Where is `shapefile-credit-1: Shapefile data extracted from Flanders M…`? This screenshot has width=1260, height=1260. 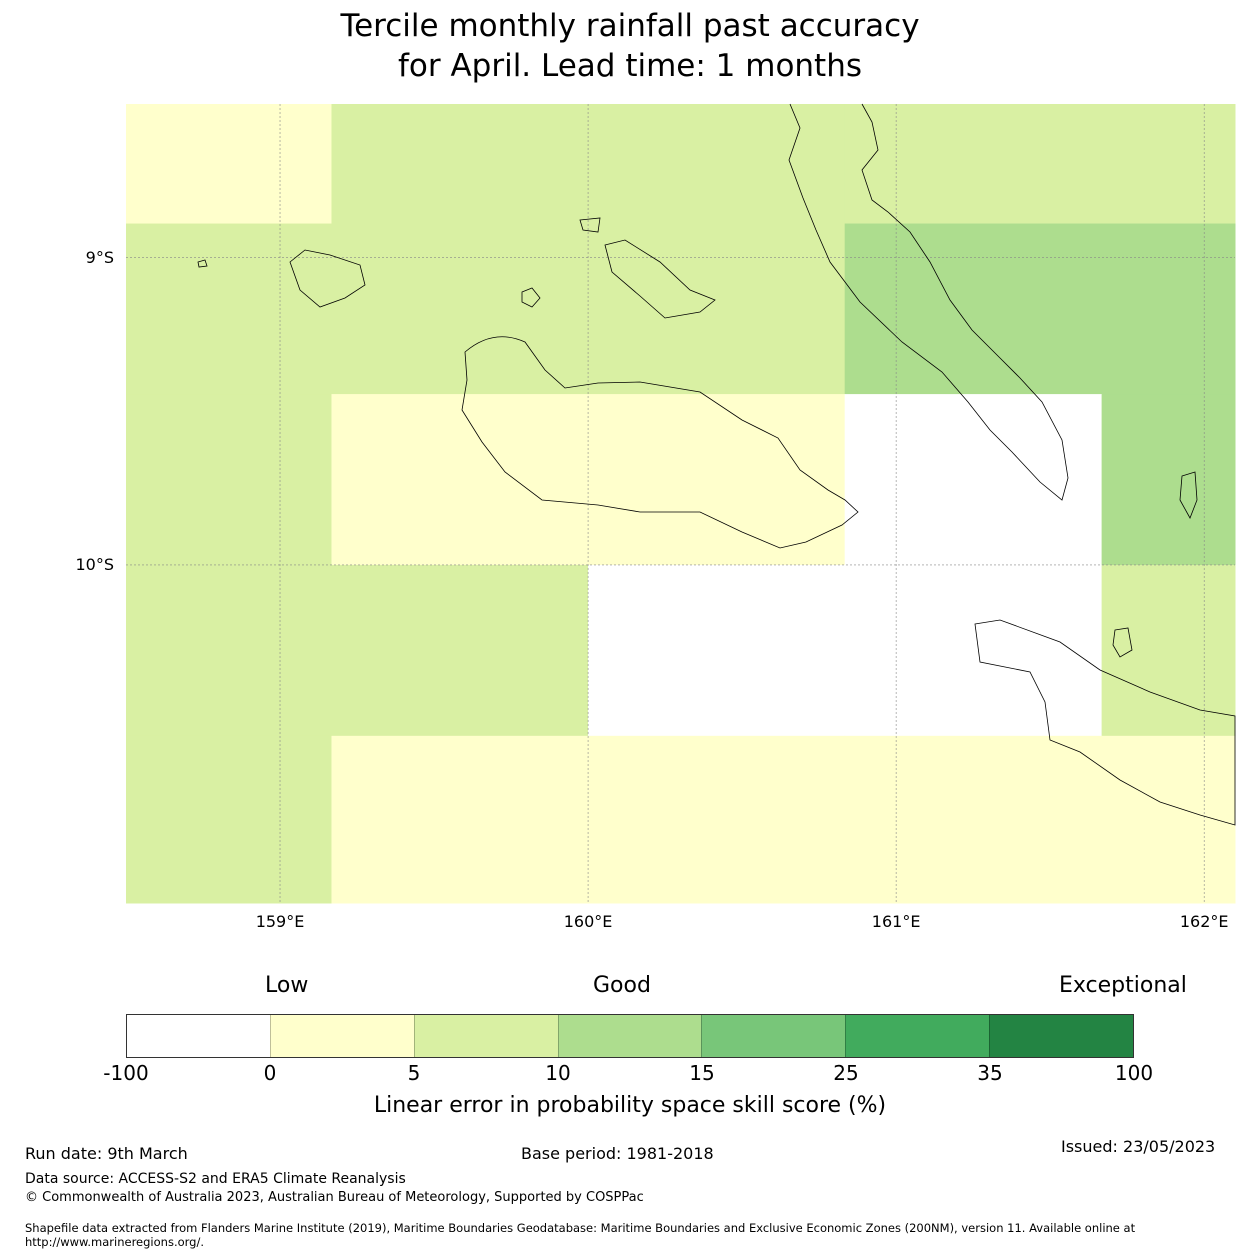 shapefile-credit-1: Shapefile data extracted from Flanders M… is located at coordinates (580, 1228).